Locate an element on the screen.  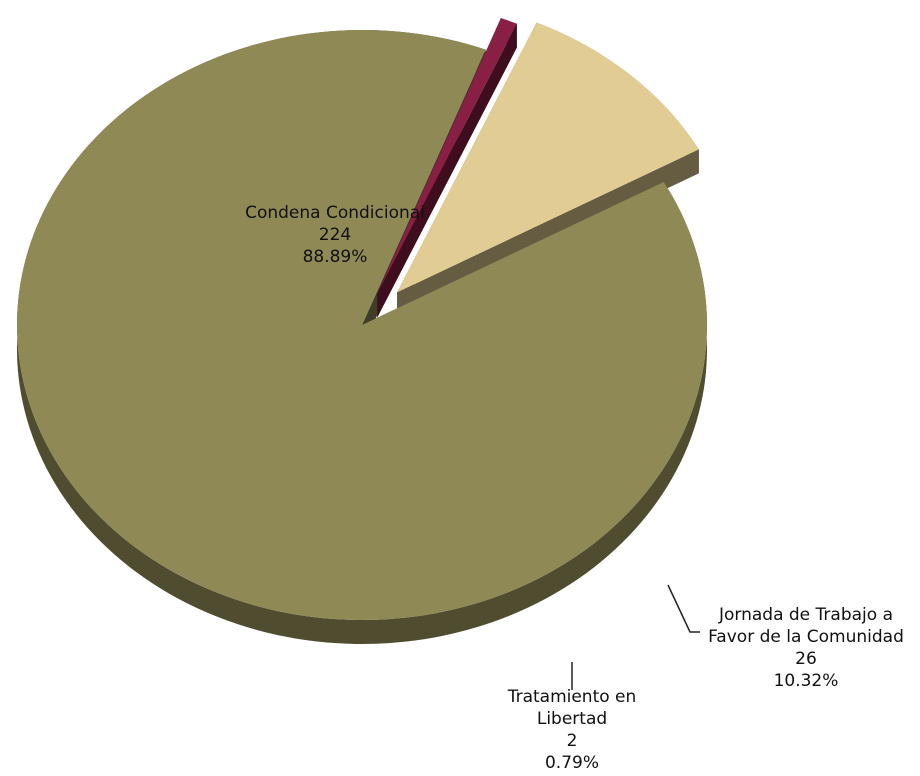
label-condena-condicional: Condena Condicional 224 88.89% is located at coordinates (335, 235).